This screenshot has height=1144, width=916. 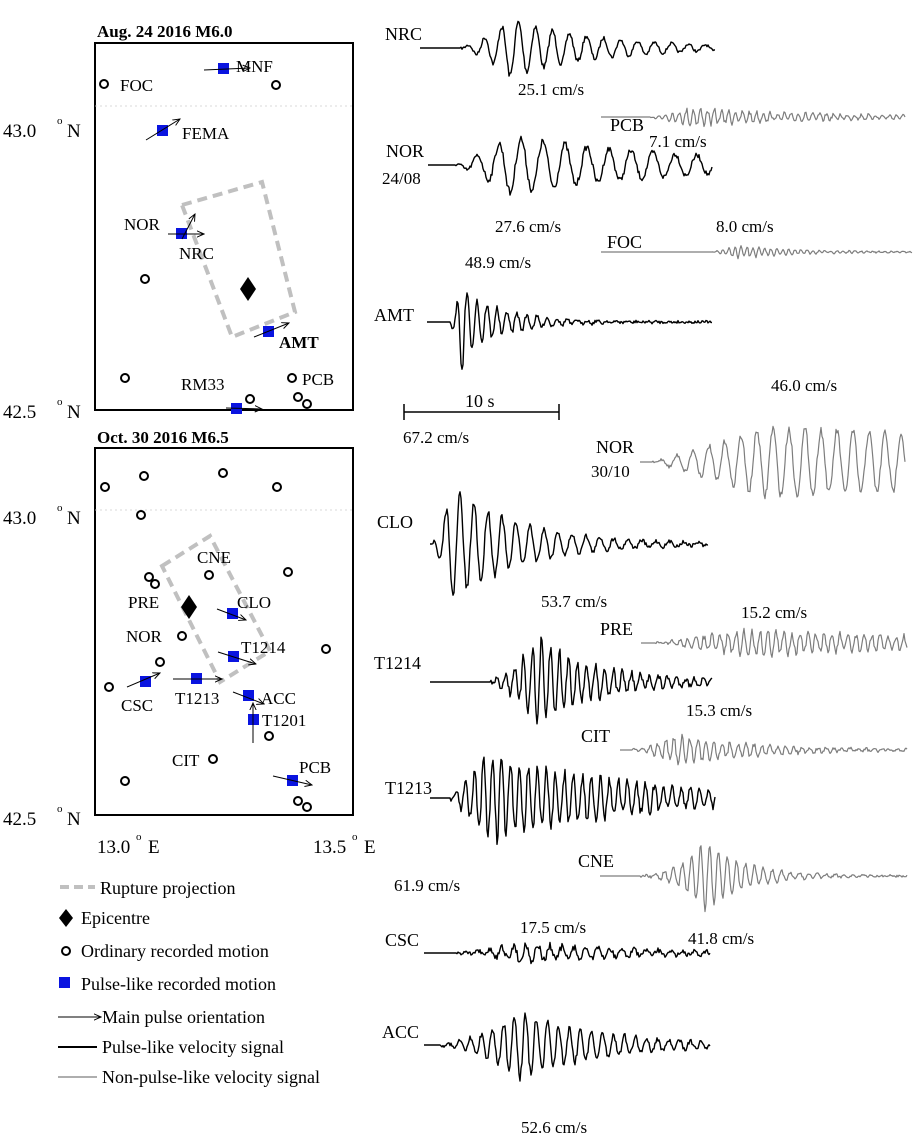 I want to click on trace-sublabel: 24/08, so click(x=401, y=178).